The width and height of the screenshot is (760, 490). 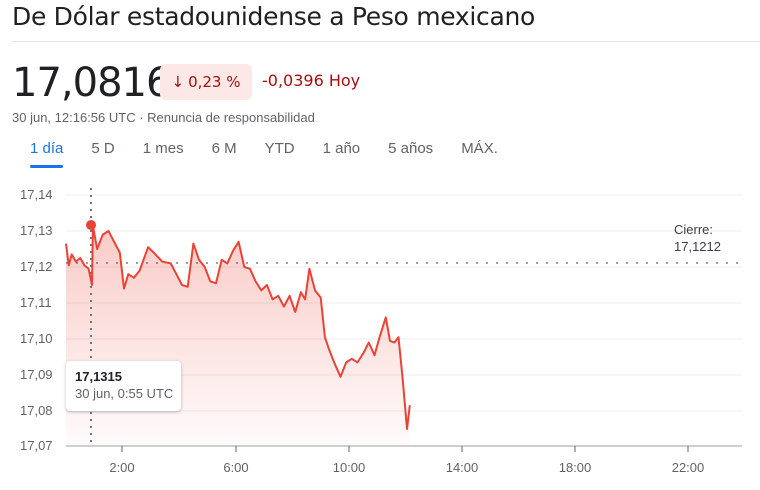 What do you see at coordinates (178, 82) in the screenshot?
I see `arrow-down-icon: ↓` at bounding box center [178, 82].